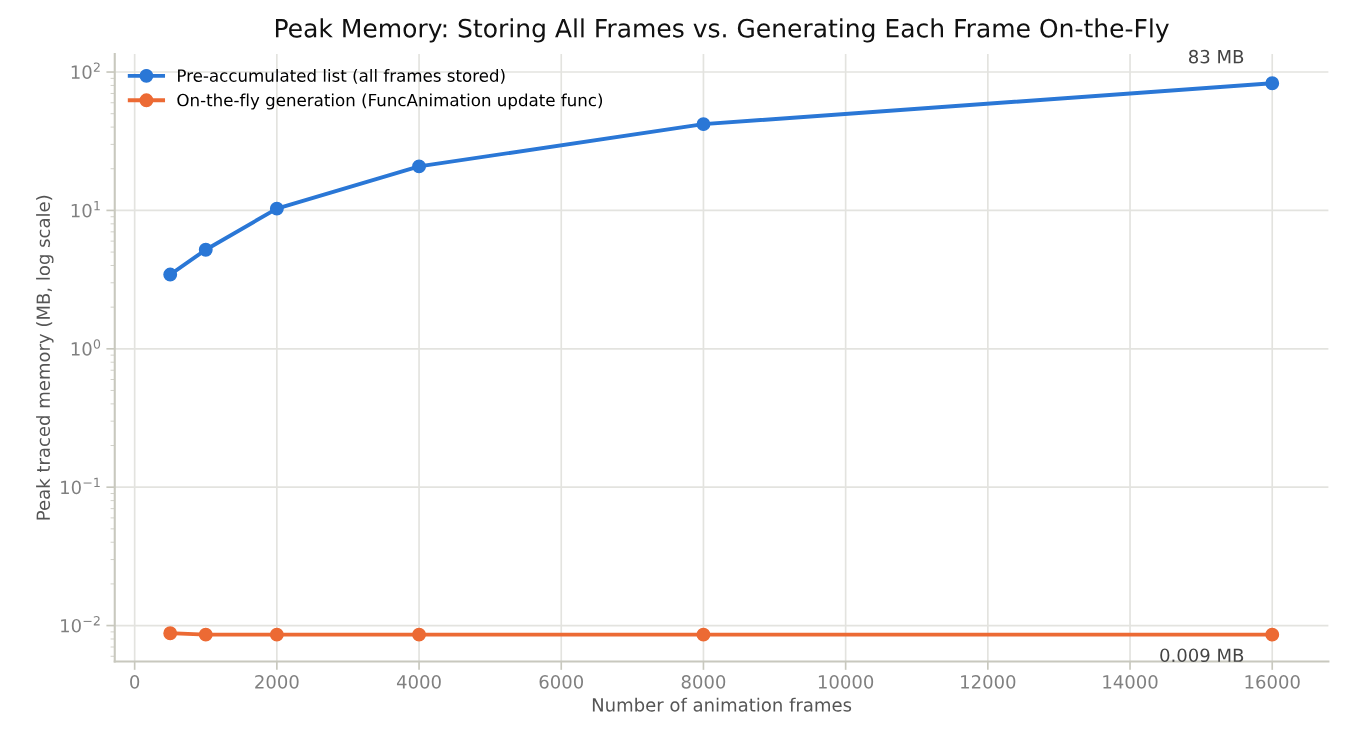  What do you see at coordinates (846, 682) in the screenshot?
I see `x-tick-label: 10000` at bounding box center [846, 682].